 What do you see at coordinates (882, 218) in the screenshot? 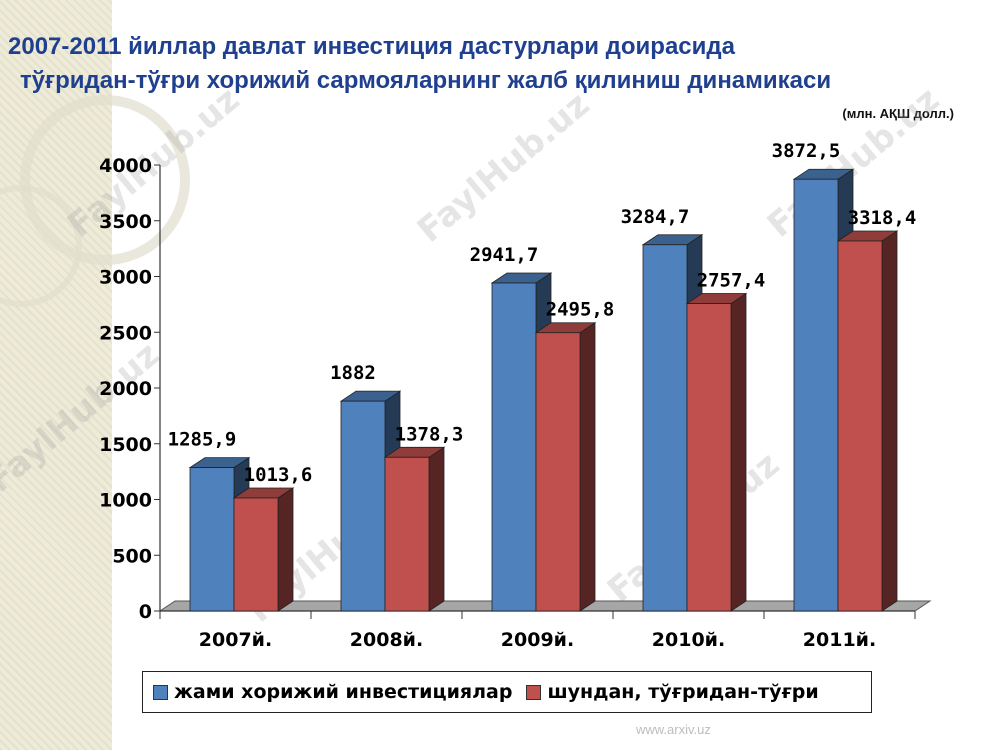
I see `data-label: 3318,4` at bounding box center [882, 218].